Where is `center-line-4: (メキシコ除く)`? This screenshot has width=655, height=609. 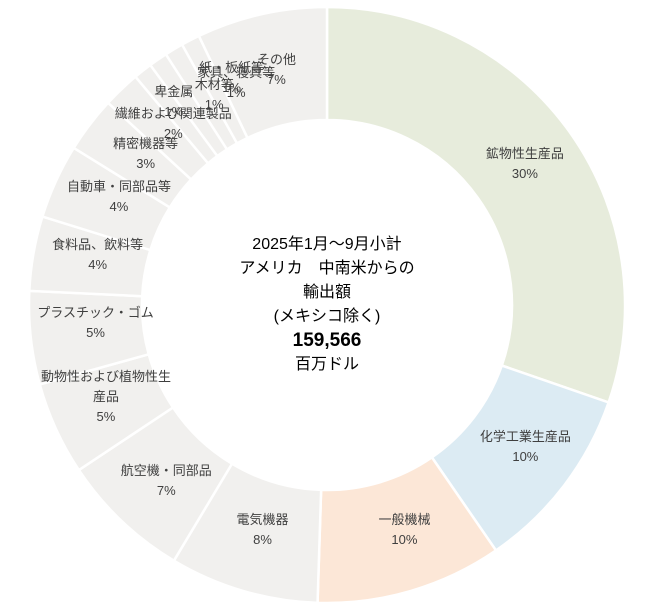 center-line-4: (メキシコ除く) is located at coordinates (327, 316).